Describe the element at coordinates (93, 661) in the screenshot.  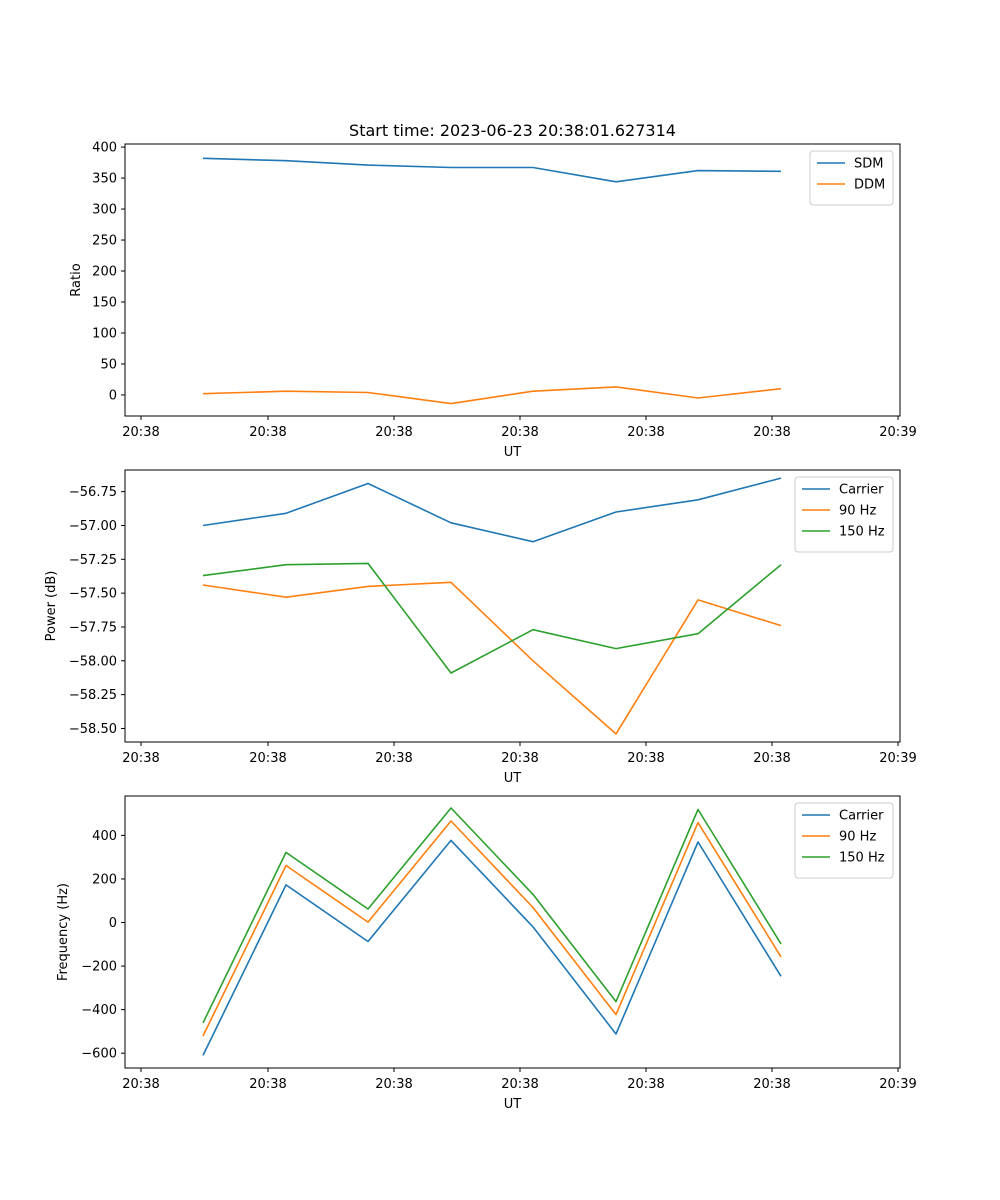
I see `y-tick-label: −58.00` at that location.